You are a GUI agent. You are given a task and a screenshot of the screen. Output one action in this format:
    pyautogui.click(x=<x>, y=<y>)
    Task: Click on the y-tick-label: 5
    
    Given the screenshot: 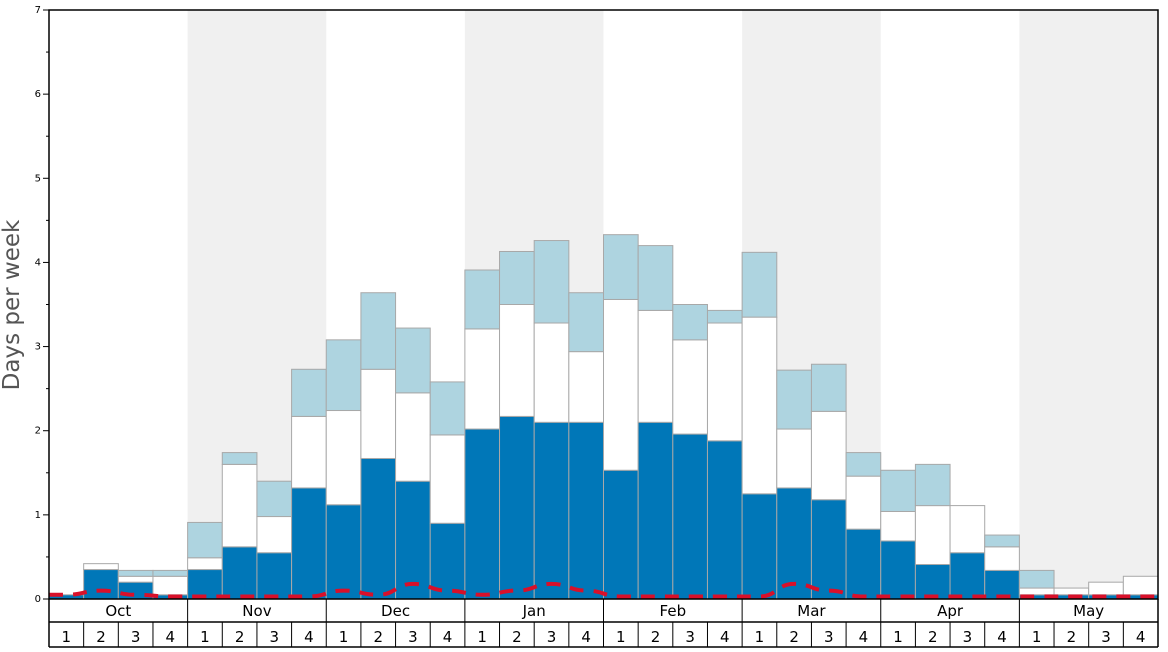 What is the action you would take?
    pyautogui.click(x=38, y=178)
    